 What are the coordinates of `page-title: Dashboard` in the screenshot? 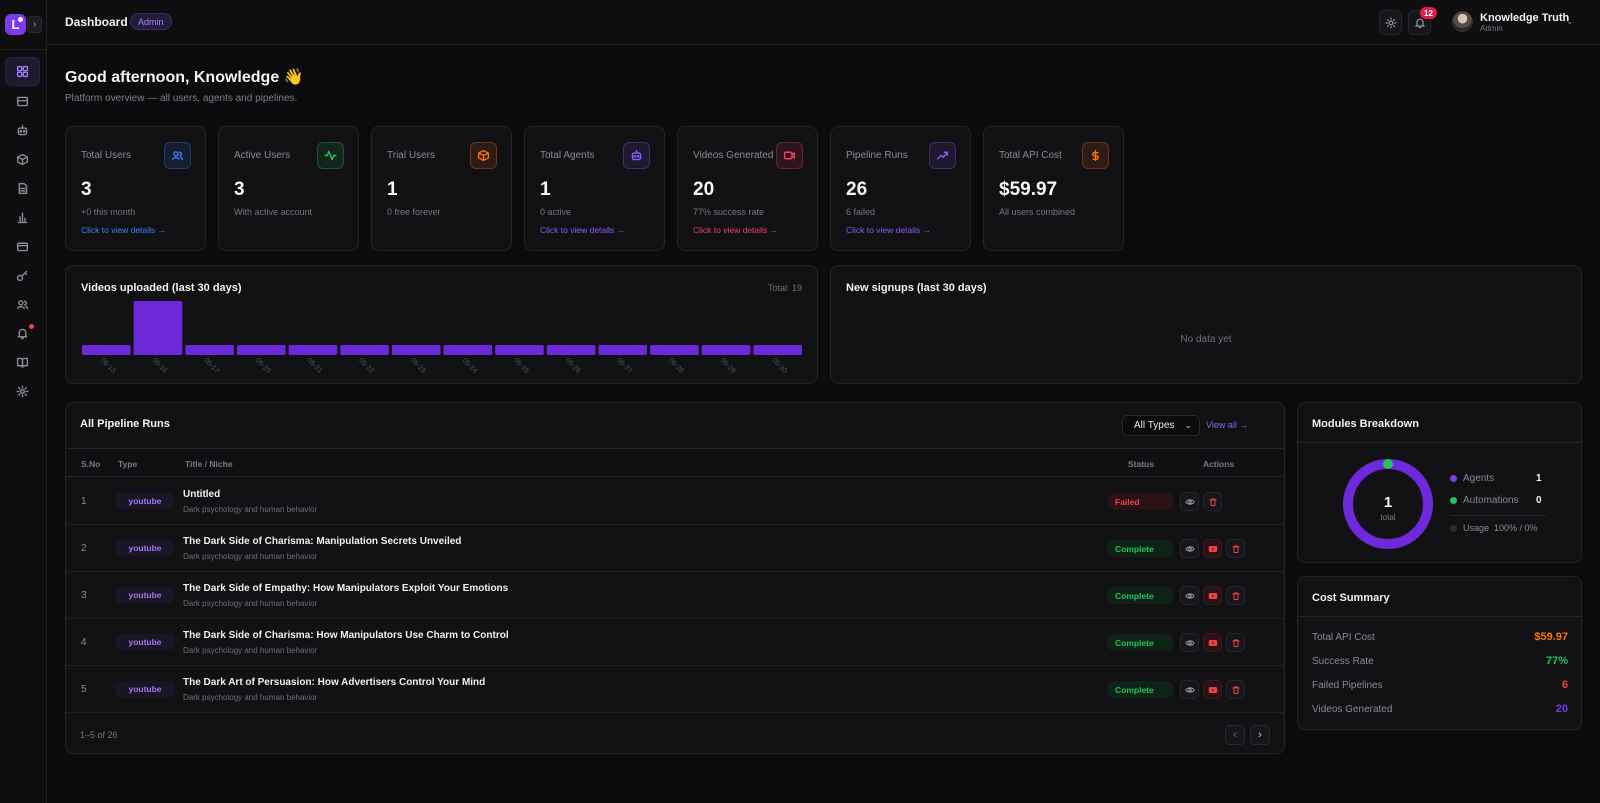 It's located at (96, 22).